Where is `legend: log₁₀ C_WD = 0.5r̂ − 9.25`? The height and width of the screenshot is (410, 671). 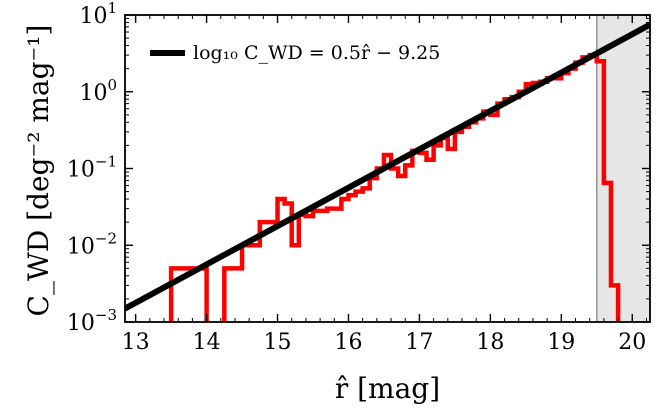
legend: log₁₀ C_WD = 0.5r̂ − 9.25 is located at coordinates (295, 53).